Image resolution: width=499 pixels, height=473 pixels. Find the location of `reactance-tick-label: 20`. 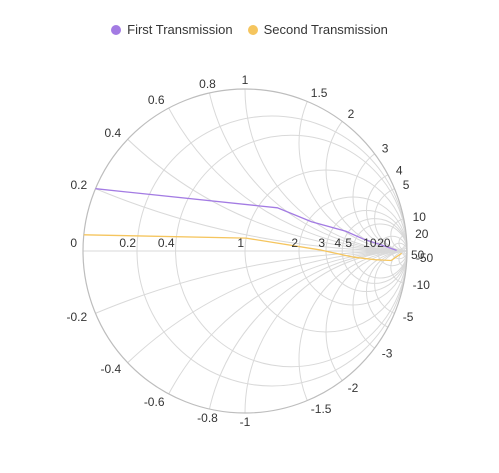

reactance-tick-label: 20 is located at coordinates (422, 234).